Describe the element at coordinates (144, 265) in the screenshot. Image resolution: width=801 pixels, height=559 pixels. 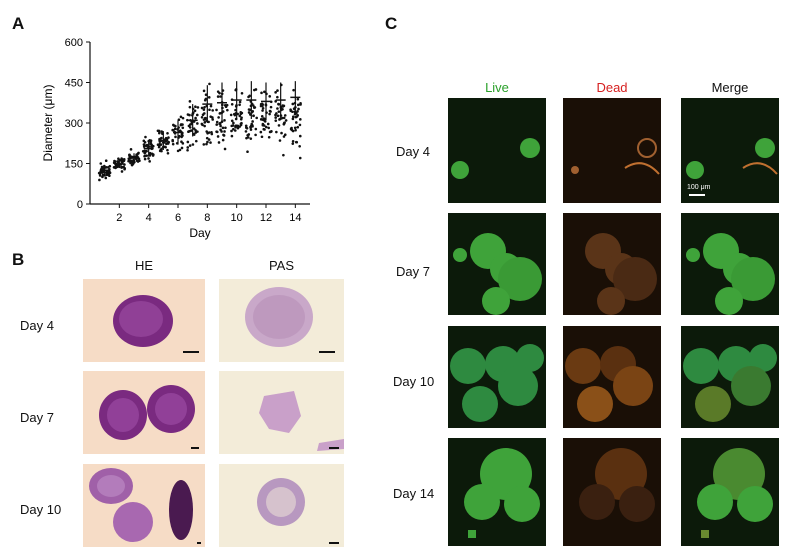
I see `panel-b-header-he: HE` at that location.